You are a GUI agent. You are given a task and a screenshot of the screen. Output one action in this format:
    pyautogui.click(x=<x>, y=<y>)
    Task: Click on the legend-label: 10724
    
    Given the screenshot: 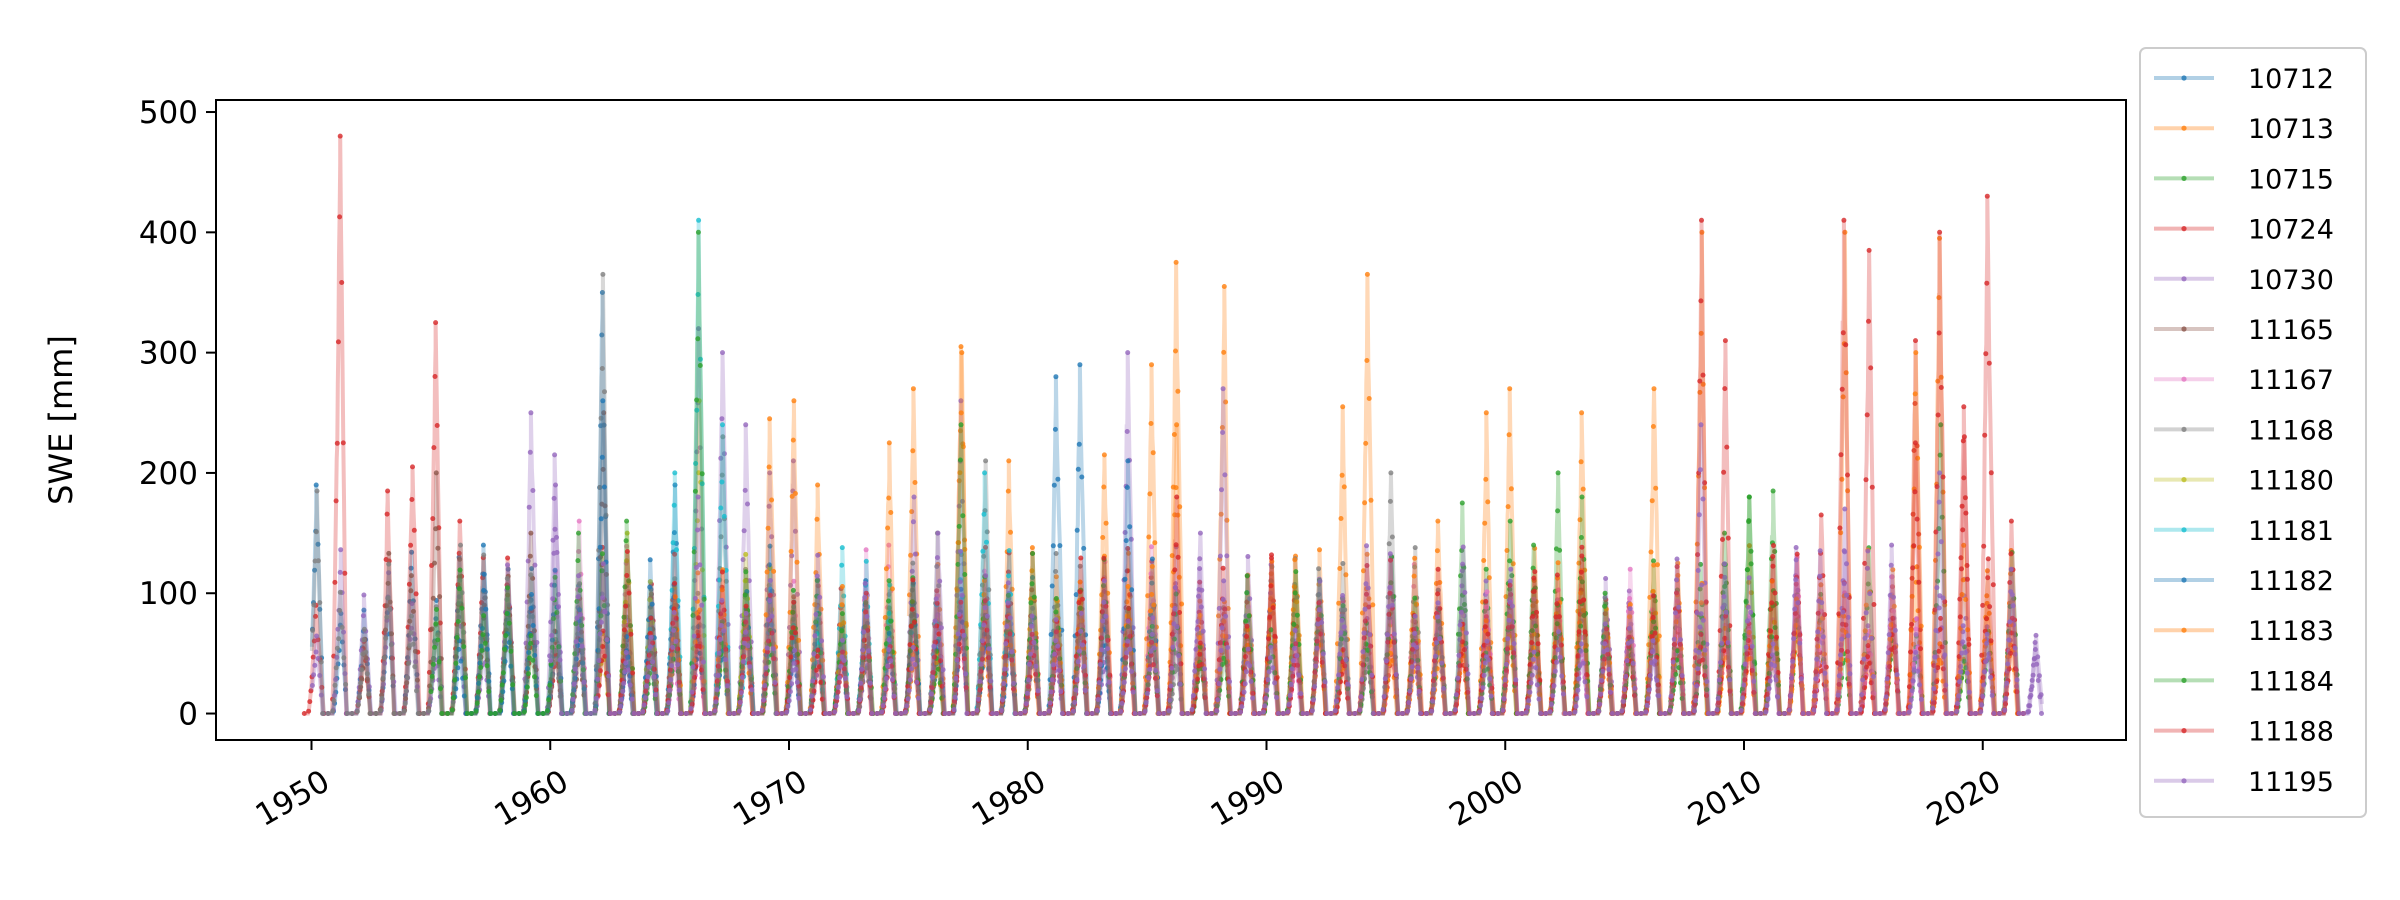 What is the action you would take?
    pyautogui.click(x=2291, y=230)
    